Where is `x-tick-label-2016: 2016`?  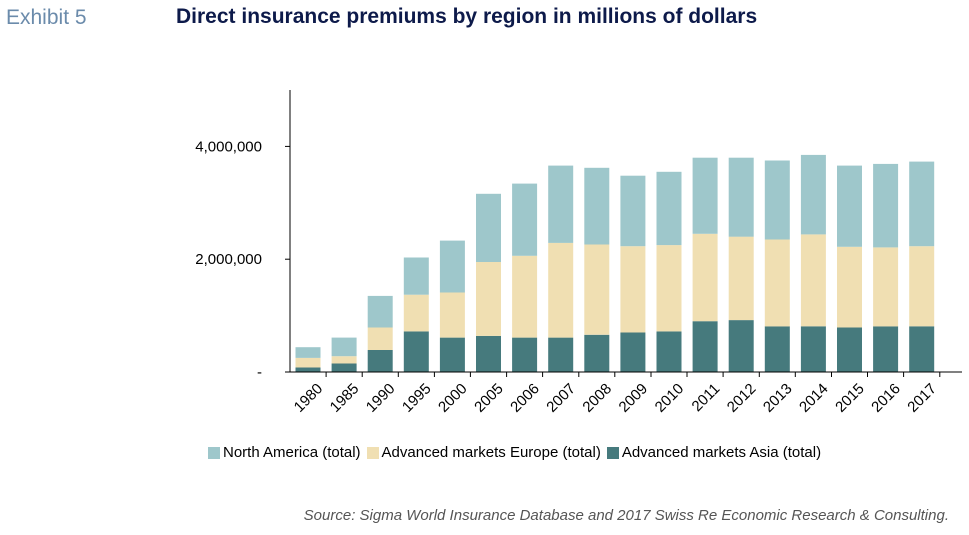 x-tick-label-2016: 2016 is located at coordinates (886, 398).